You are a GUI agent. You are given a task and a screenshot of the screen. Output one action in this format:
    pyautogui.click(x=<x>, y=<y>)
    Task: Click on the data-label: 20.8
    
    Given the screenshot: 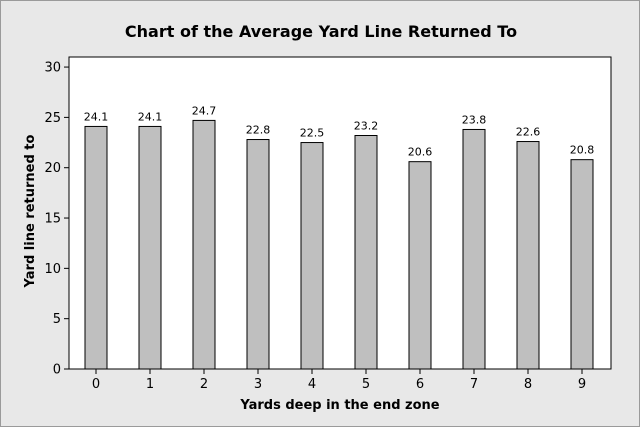 What is the action you would take?
    pyautogui.click(x=582, y=150)
    